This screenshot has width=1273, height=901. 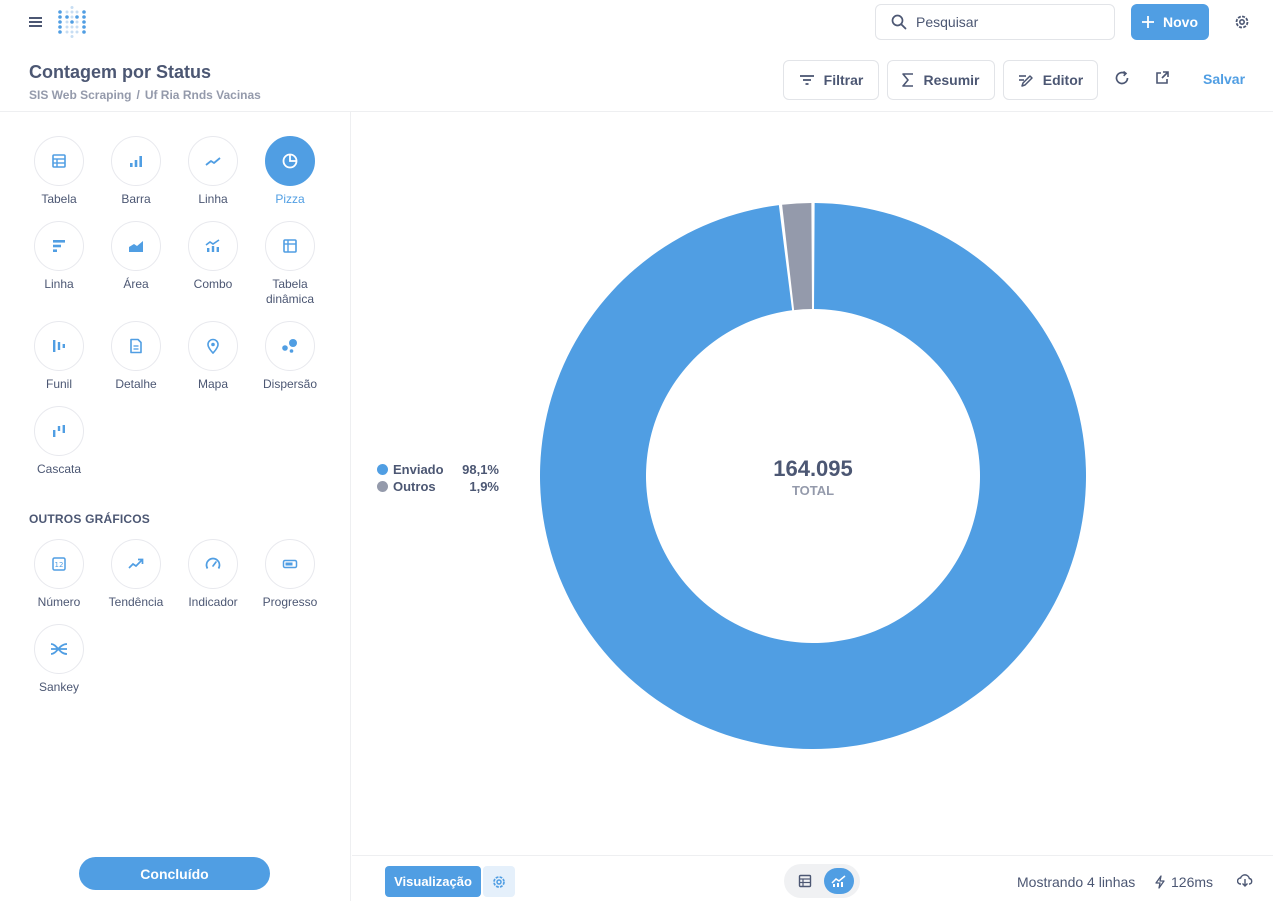 What do you see at coordinates (213, 161) in the screenshot?
I see `line-icon` at bounding box center [213, 161].